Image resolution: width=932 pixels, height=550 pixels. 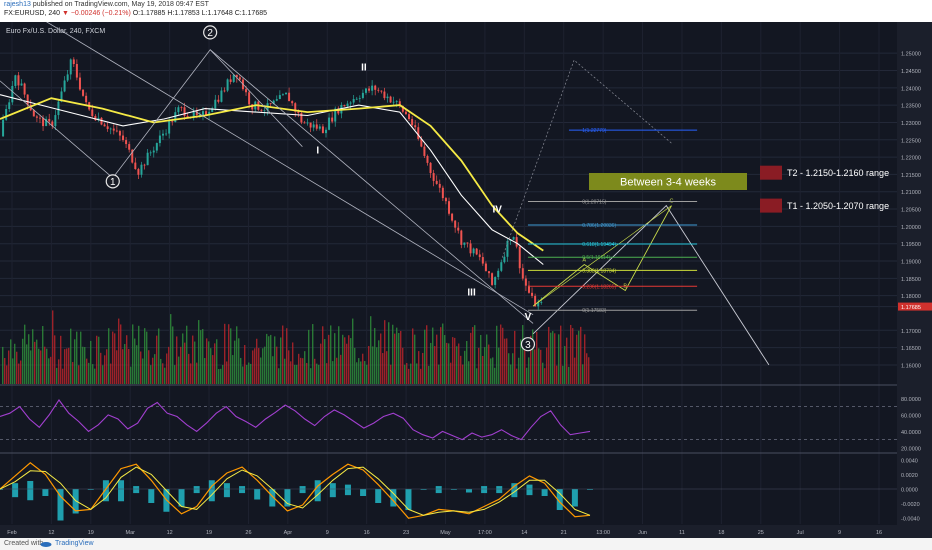 I want to click on tradingview-link: TradingView, so click(x=74, y=543).